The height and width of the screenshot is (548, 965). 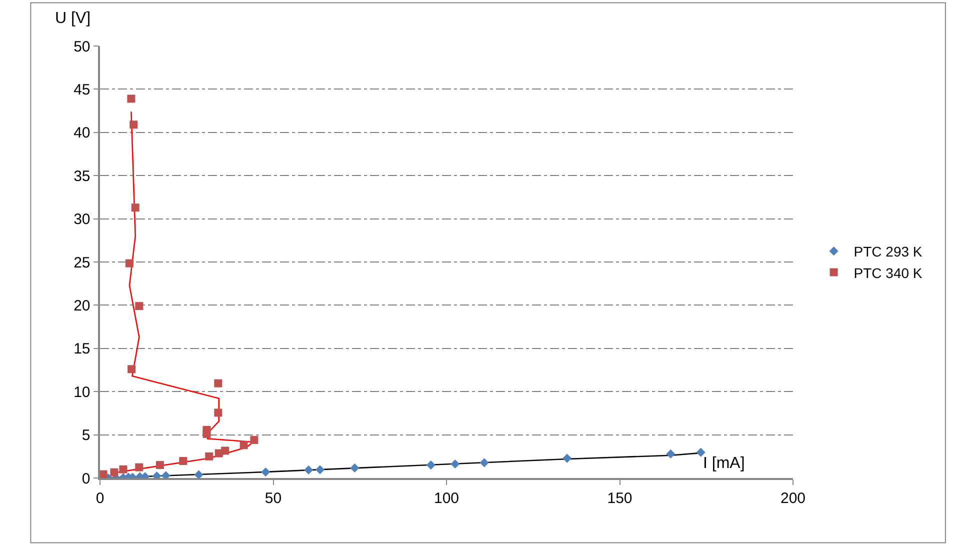 I want to click on y-tick-label: 0, so click(x=86, y=479).